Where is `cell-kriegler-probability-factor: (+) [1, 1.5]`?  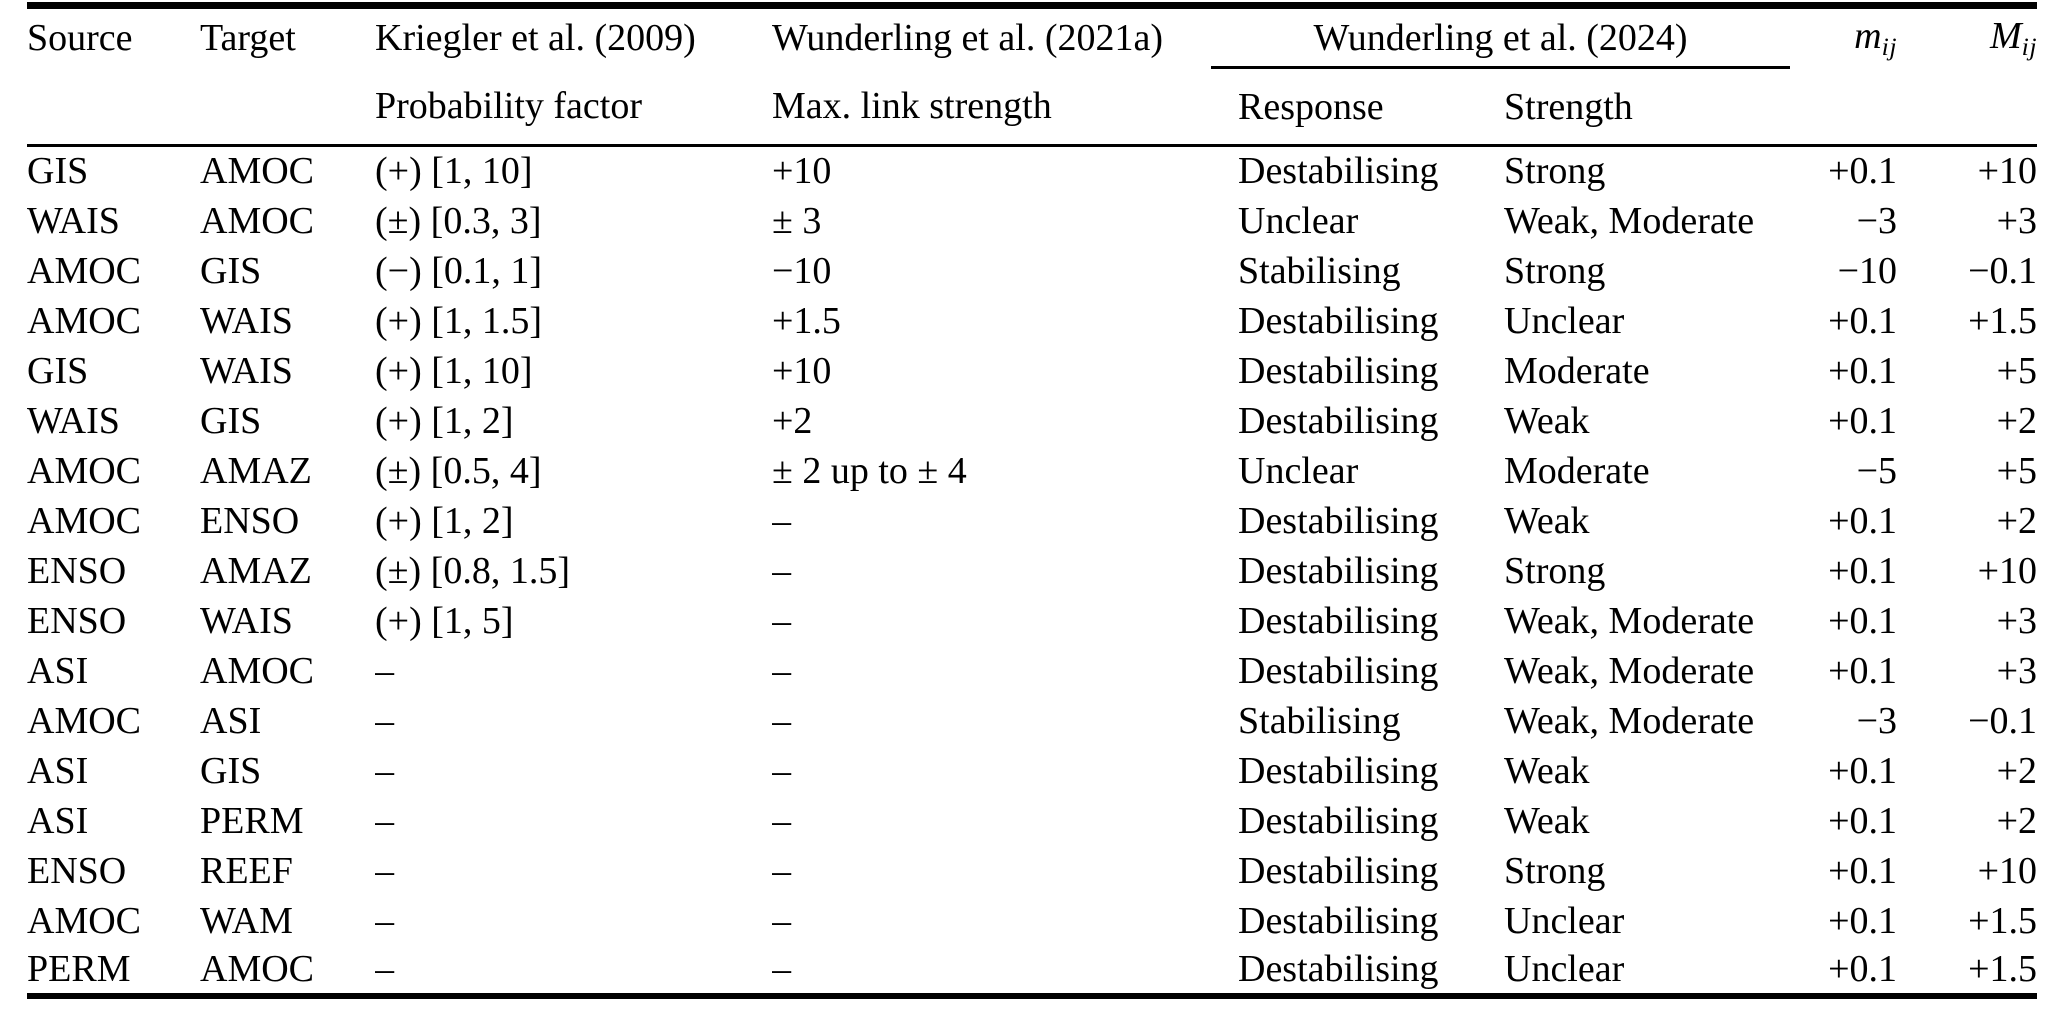 cell-kriegler-probability-factor: (+) [1, 1.5] is located at coordinates (459, 320).